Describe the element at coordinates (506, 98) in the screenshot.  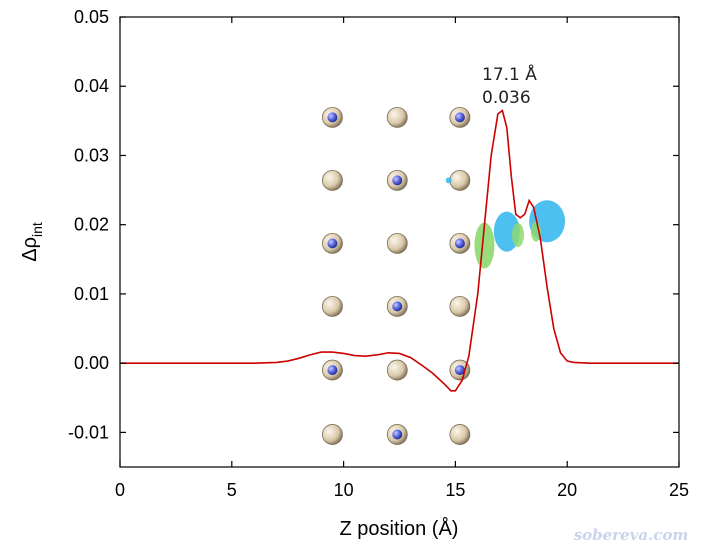
I see `annotation-line-2: 0.036` at that location.